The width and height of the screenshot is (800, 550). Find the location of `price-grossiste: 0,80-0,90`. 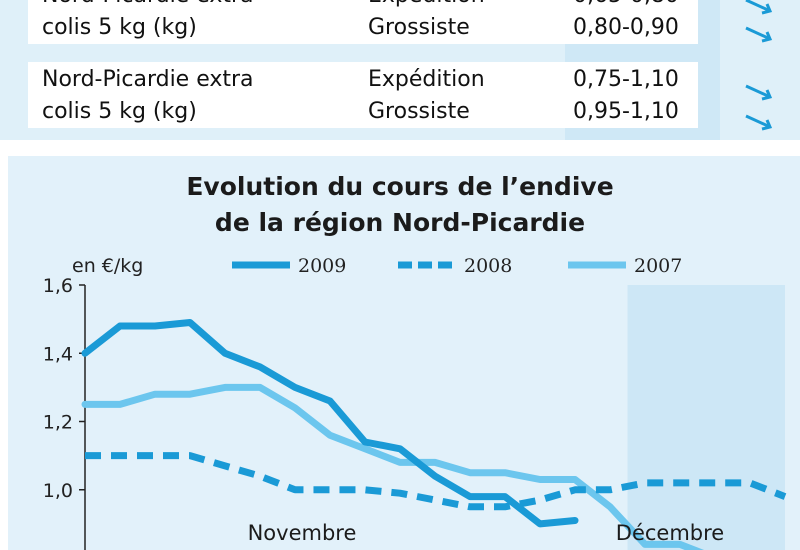

price-grossiste: 0,80-0,90 is located at coordinates (626, 27).